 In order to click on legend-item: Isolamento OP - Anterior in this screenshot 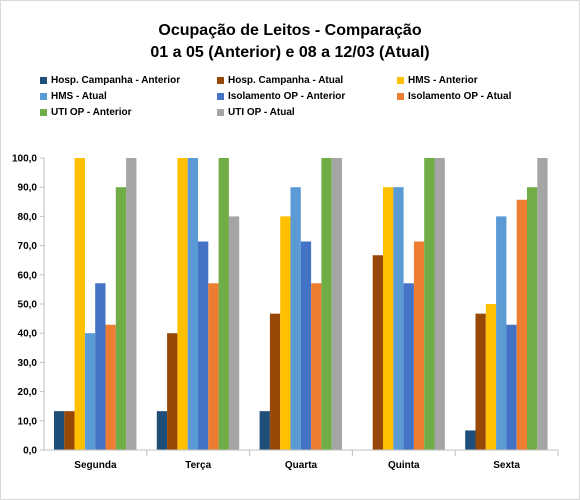, I will do `click(281, 96)`.